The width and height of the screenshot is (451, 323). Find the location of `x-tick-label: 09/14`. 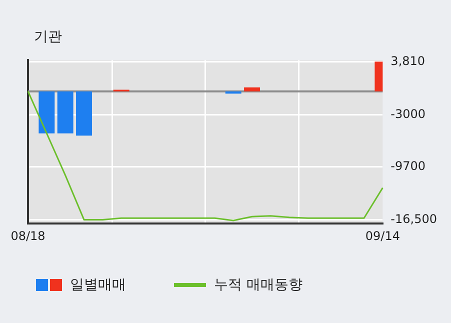

x-tick-label: 09/14 is located at coordinates (382, 235).